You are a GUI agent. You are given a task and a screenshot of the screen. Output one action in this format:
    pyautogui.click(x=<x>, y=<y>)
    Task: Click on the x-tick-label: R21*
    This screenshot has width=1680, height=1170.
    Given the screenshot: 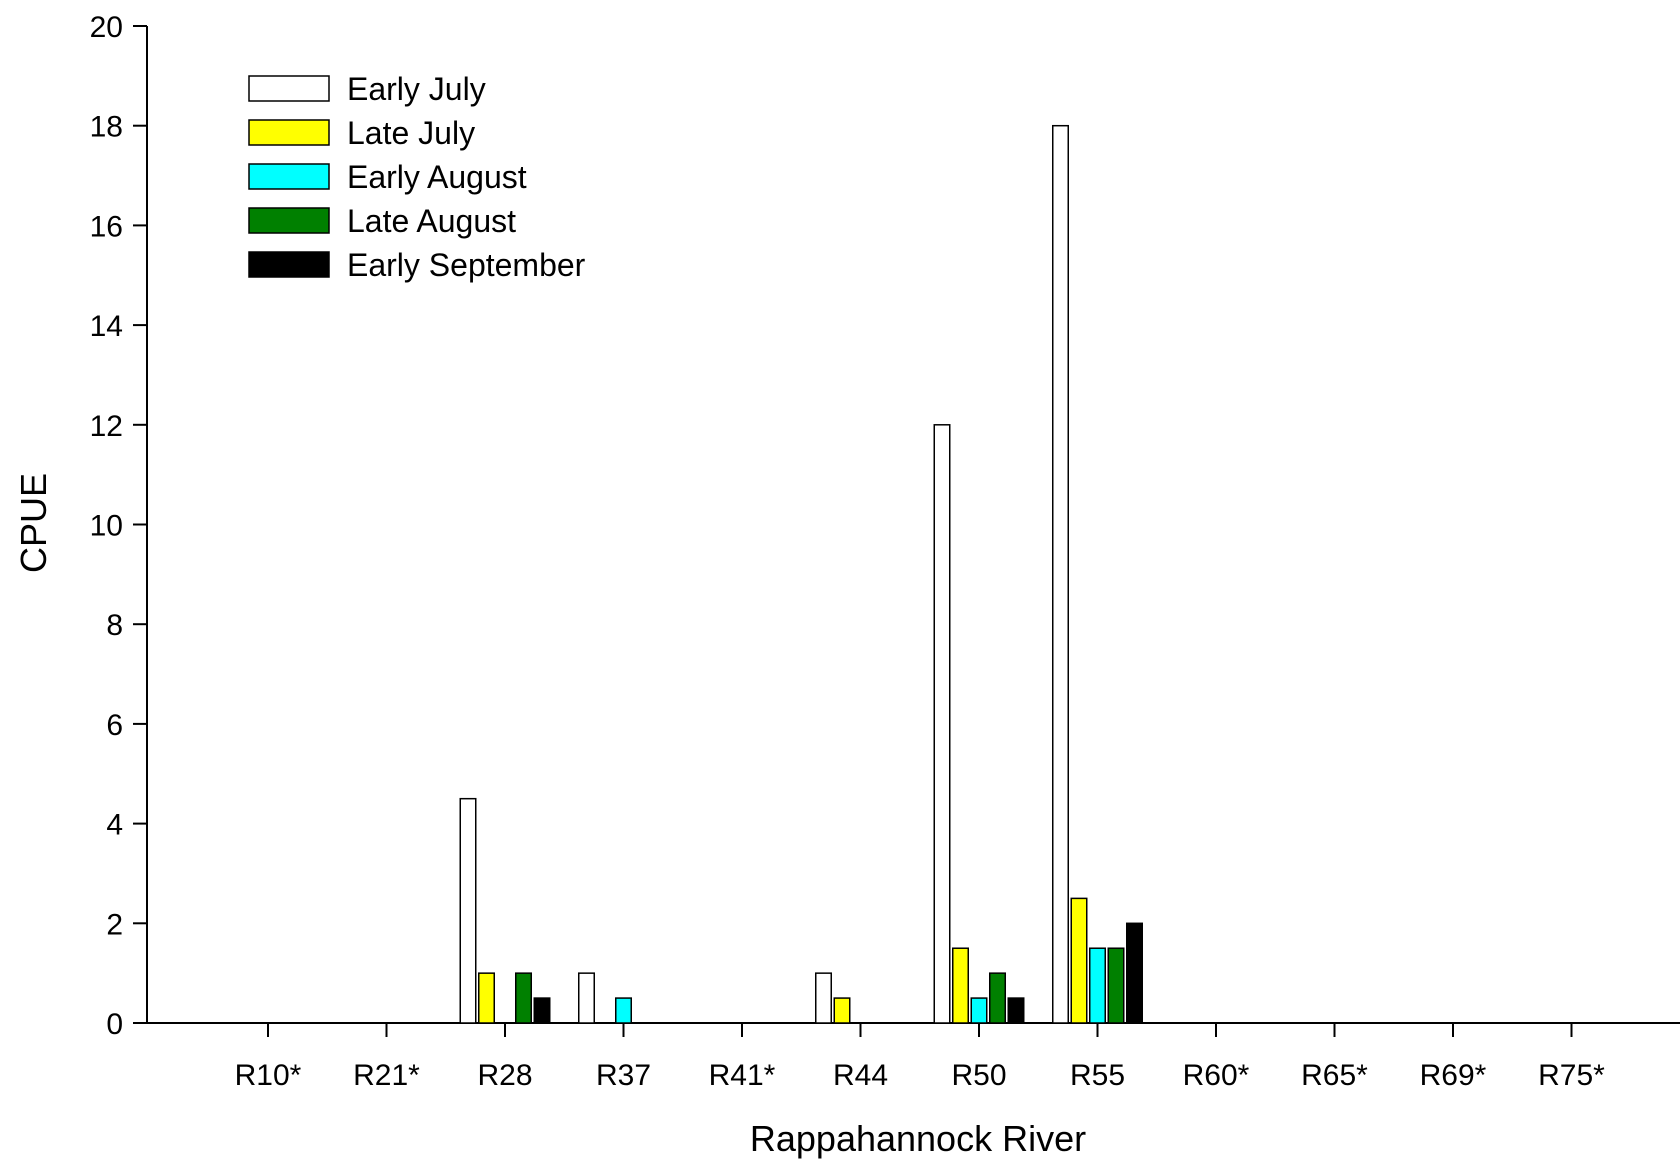 What is the action you would take?
    pyautogui.click(x=386, y=1075)
    